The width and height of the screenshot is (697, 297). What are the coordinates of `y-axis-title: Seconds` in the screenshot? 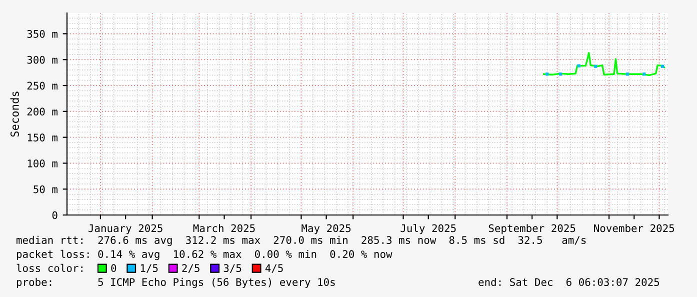 It's located at (14, 114).